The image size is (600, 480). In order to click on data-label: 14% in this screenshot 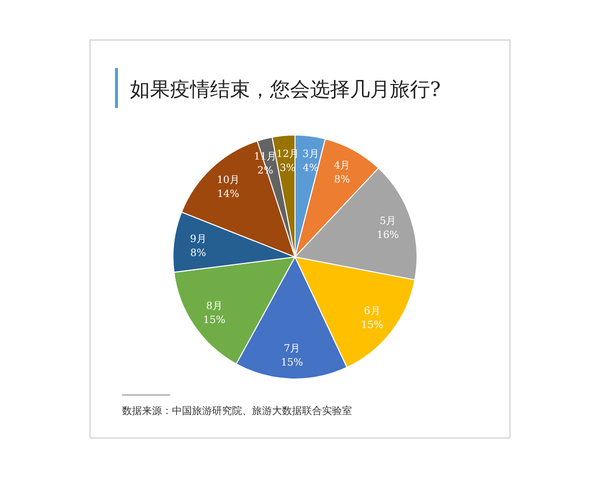, I will do `click(228, 194)`.